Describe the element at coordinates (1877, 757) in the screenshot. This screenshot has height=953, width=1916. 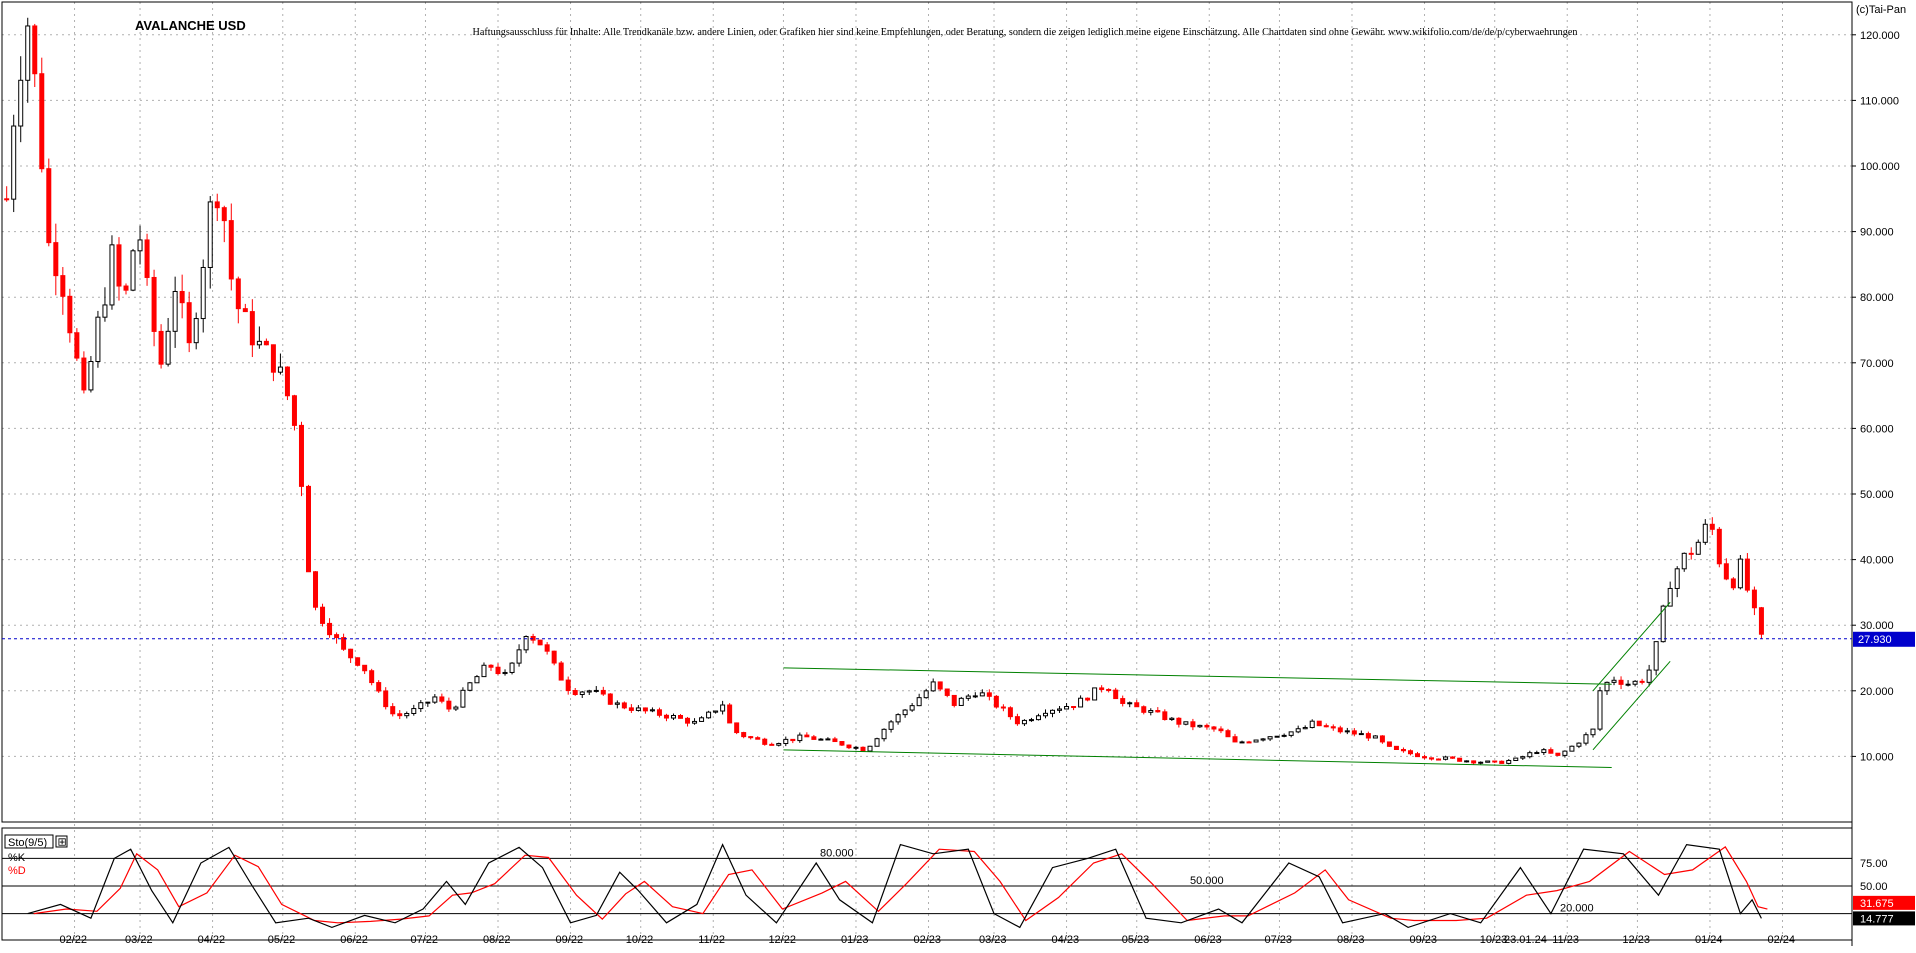
I see `y-tick-label: 10.000` at that location.